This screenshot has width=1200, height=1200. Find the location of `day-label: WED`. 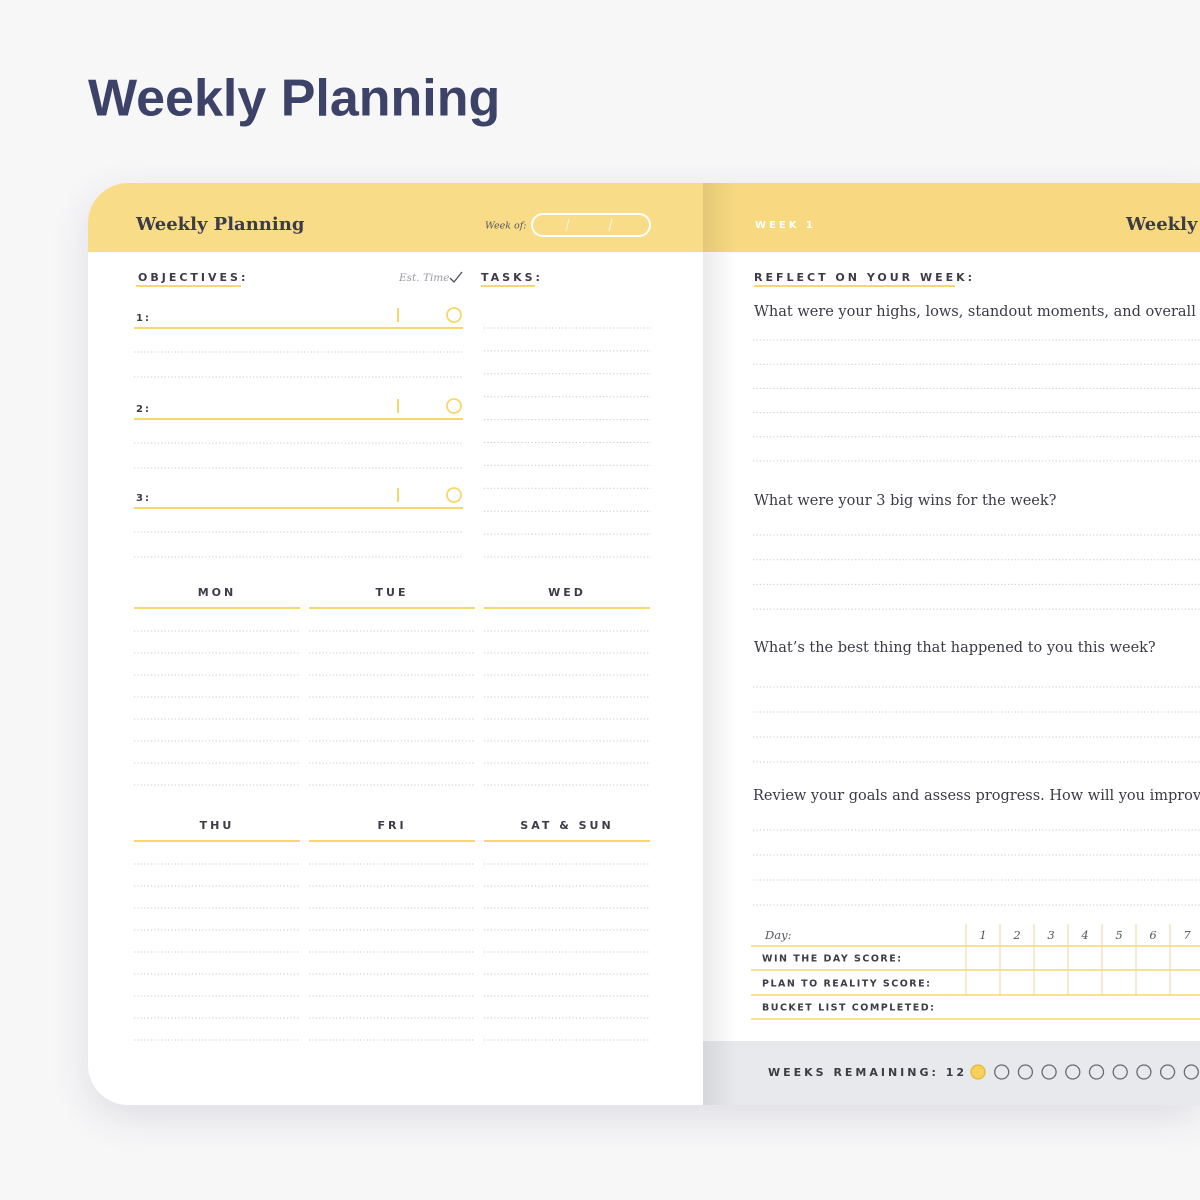

day-label: WED is located at coordinates (567, 592).